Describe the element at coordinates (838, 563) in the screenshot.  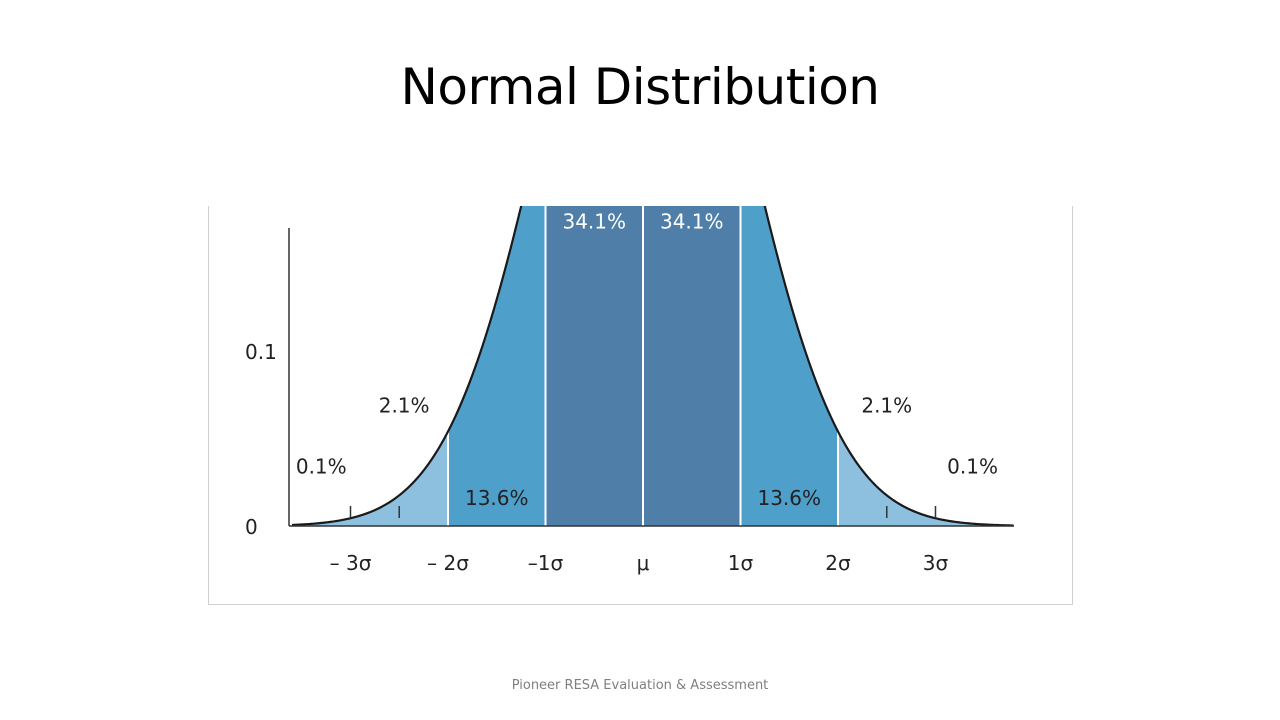
I see `x-tick-label: 2σ` at that location.